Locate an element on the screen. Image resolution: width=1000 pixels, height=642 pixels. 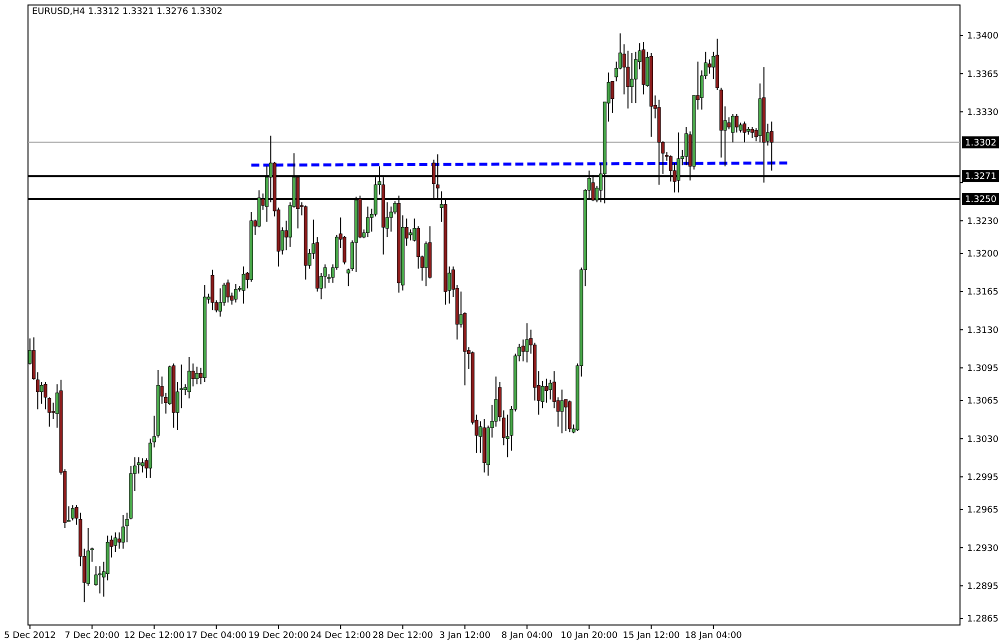
chart-title: EURUSD,H4 1.3312 1.3321 1.3276 1.3302 is located at coordinates (127, 12).